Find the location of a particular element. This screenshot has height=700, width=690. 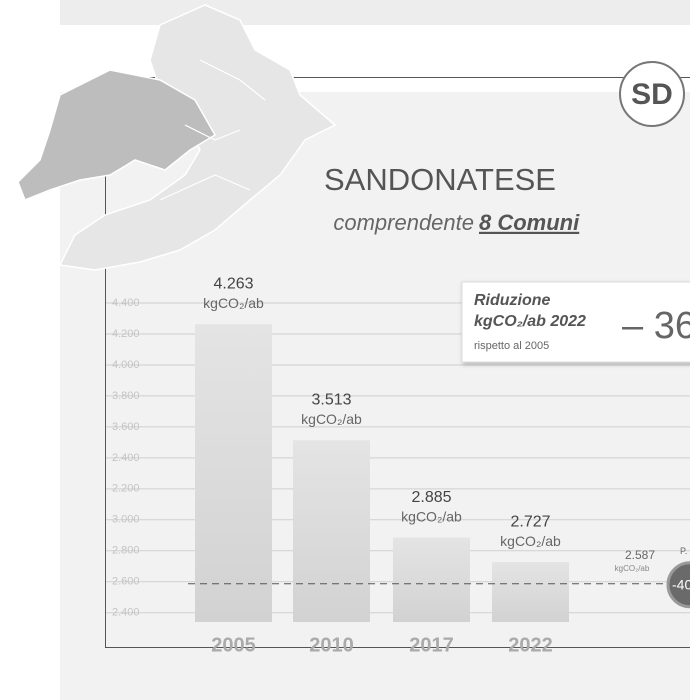

reduction-box is located at coordinates (575, 322).